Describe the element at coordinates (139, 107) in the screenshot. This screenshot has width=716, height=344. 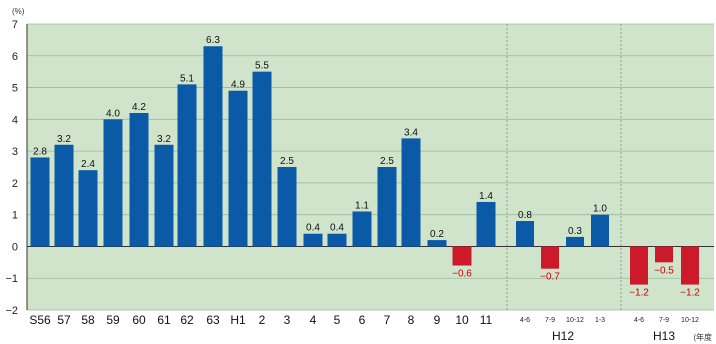
I see `data-label: 4.2` at that location.